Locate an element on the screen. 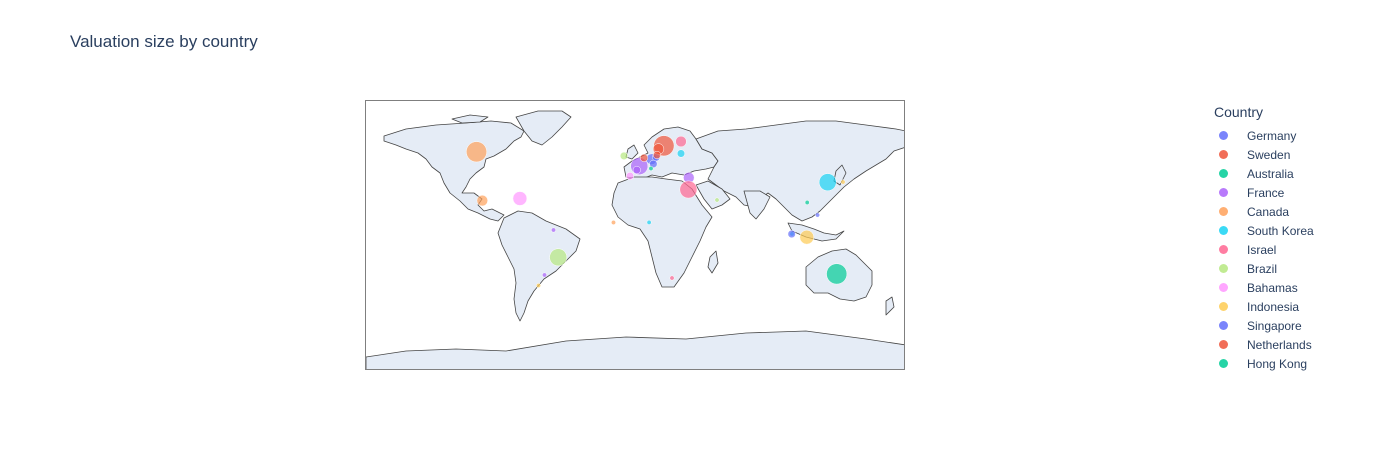 The image size is (1398, 450). legend-label: France is located at coordinates (1266, 192).